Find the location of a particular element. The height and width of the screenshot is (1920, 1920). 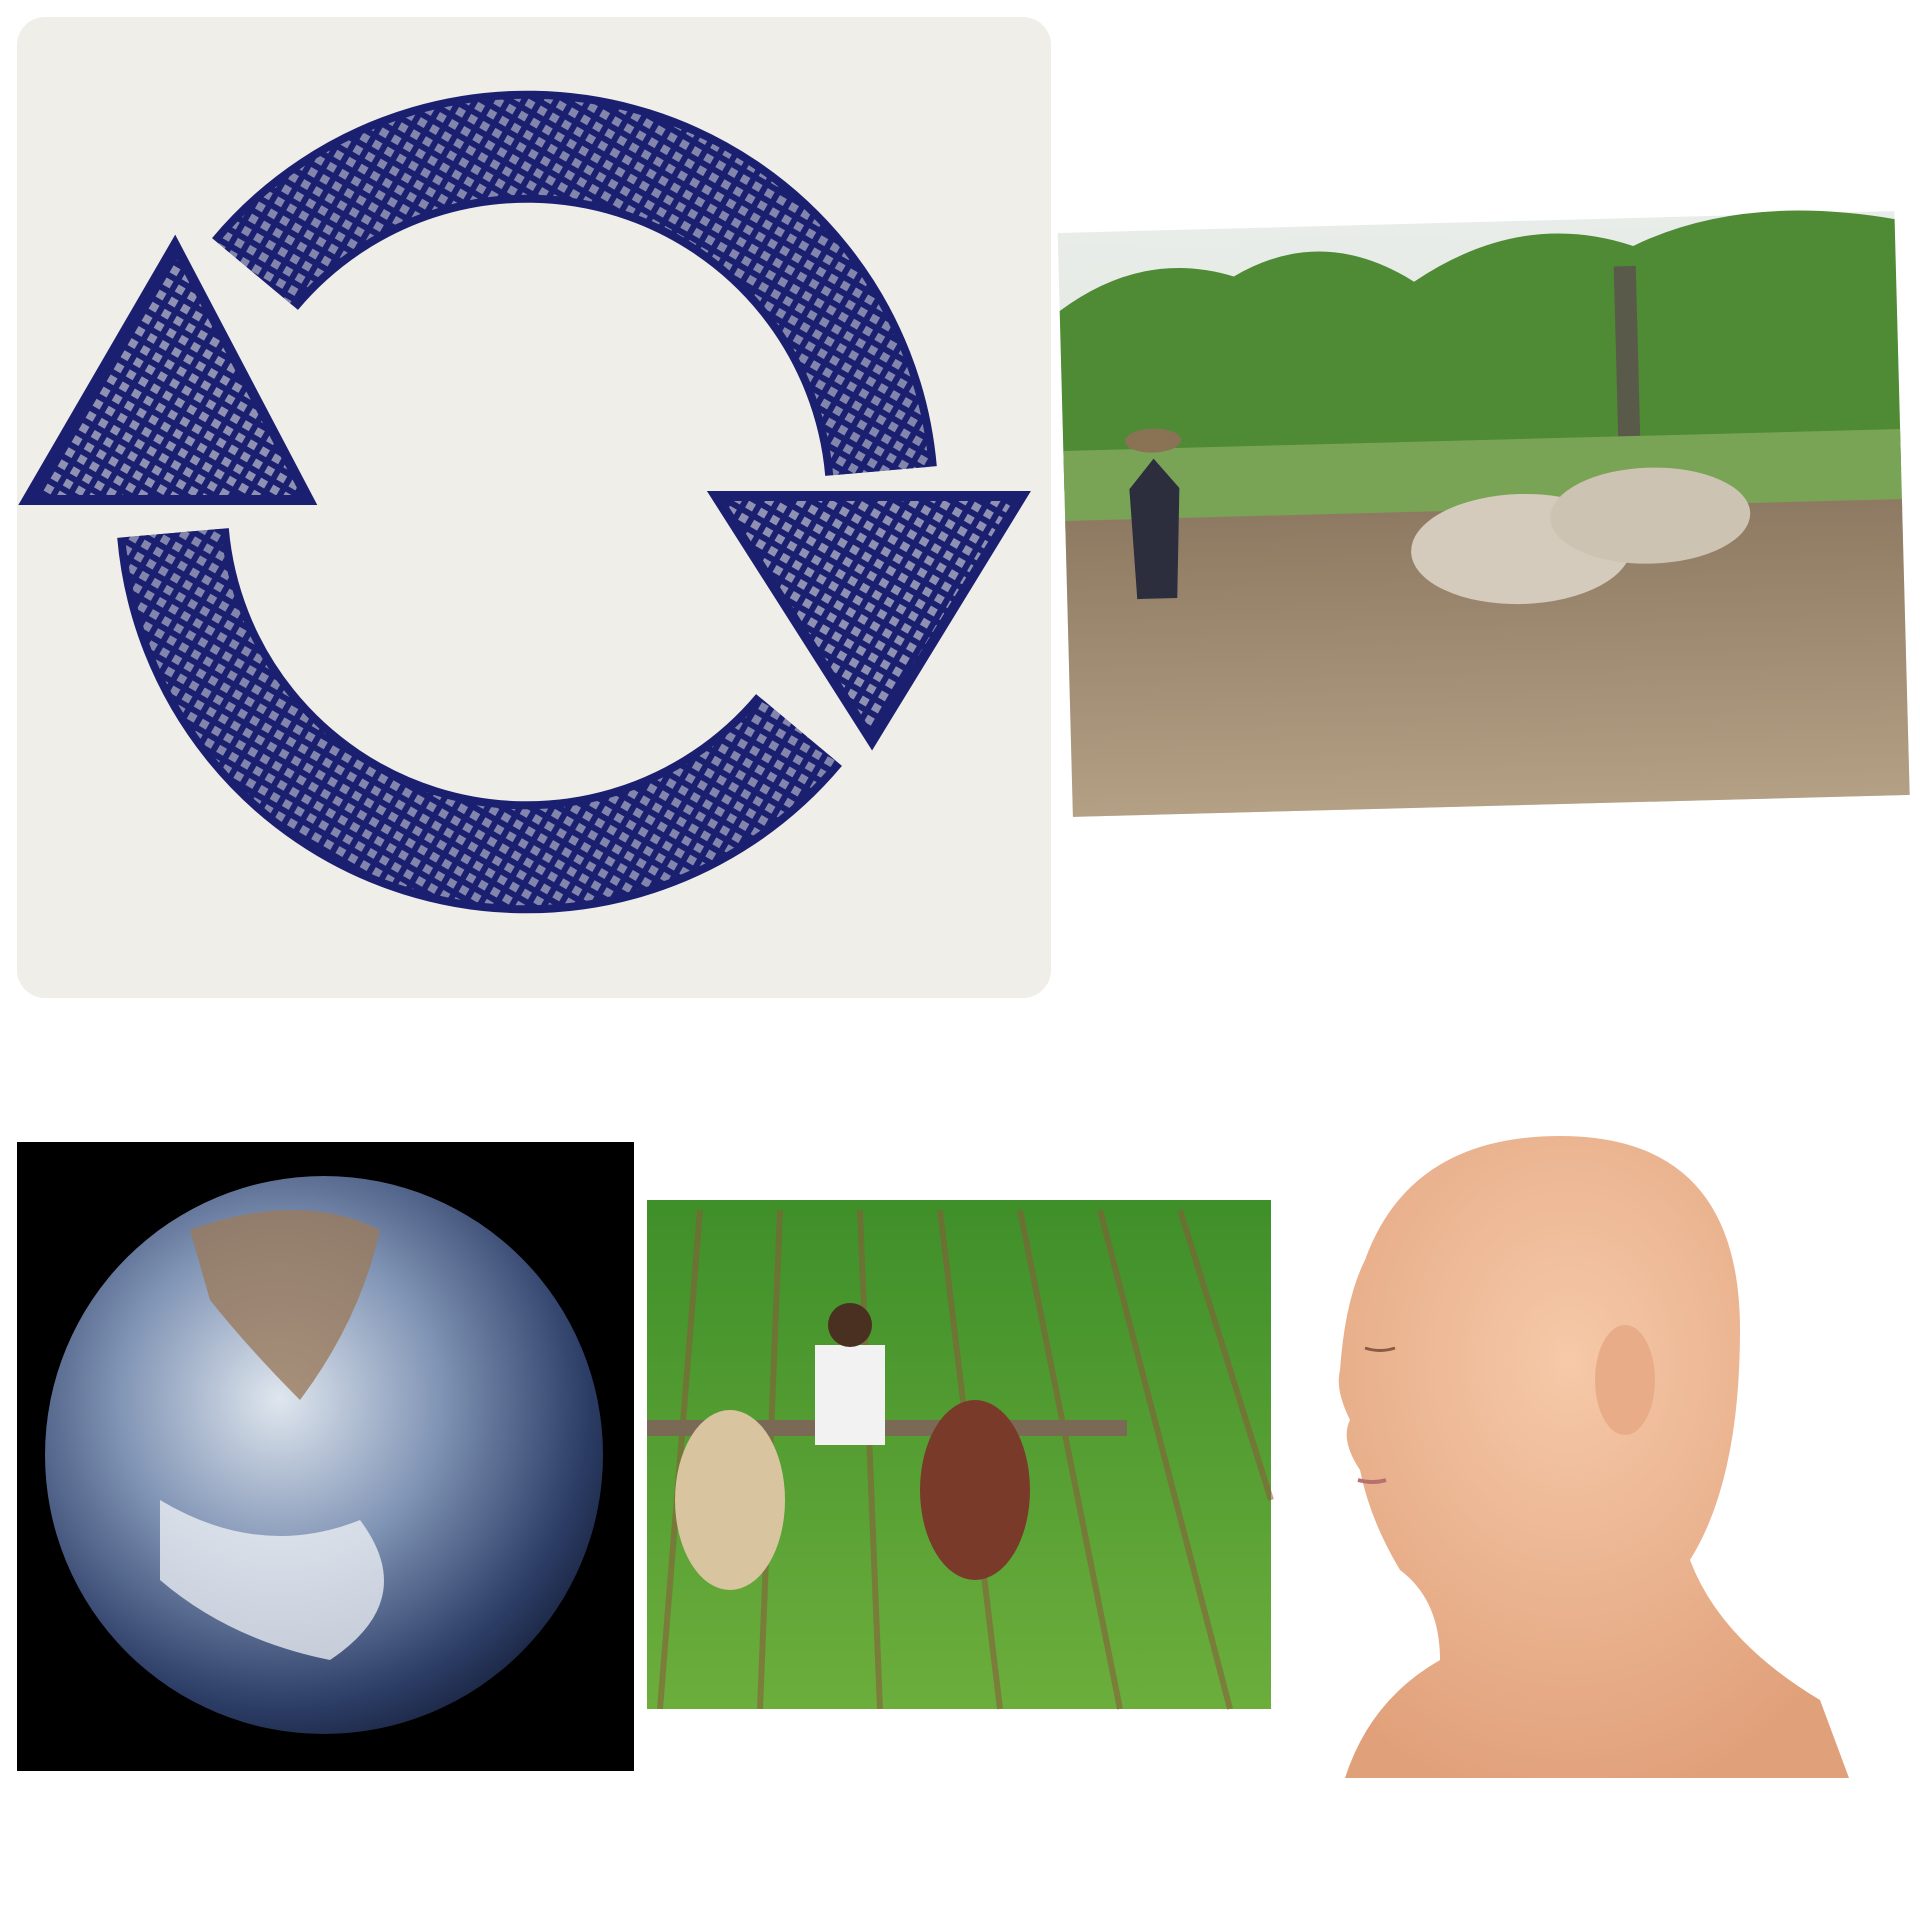

ox-body is located at coordinates (1650, 515).